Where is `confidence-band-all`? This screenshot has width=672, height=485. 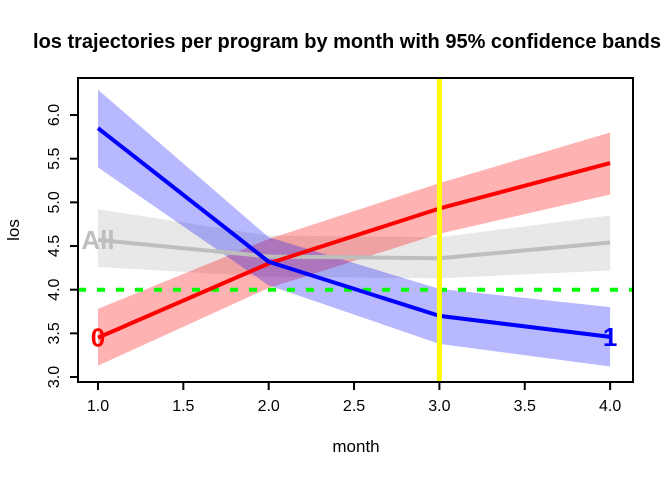
confidence-band-all is located at coordinates (354, 244).